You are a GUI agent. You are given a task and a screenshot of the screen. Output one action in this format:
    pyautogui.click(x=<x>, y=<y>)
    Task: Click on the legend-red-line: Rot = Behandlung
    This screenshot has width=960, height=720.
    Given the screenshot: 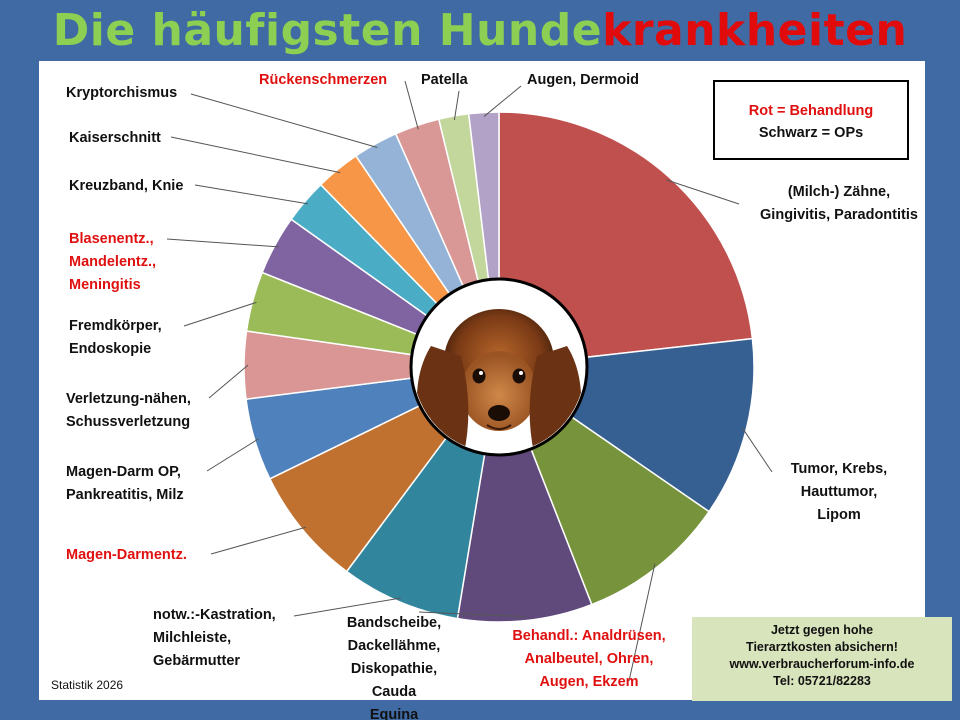 What is the action you would take?
    pyautogui.click(x=811, y=111)
    